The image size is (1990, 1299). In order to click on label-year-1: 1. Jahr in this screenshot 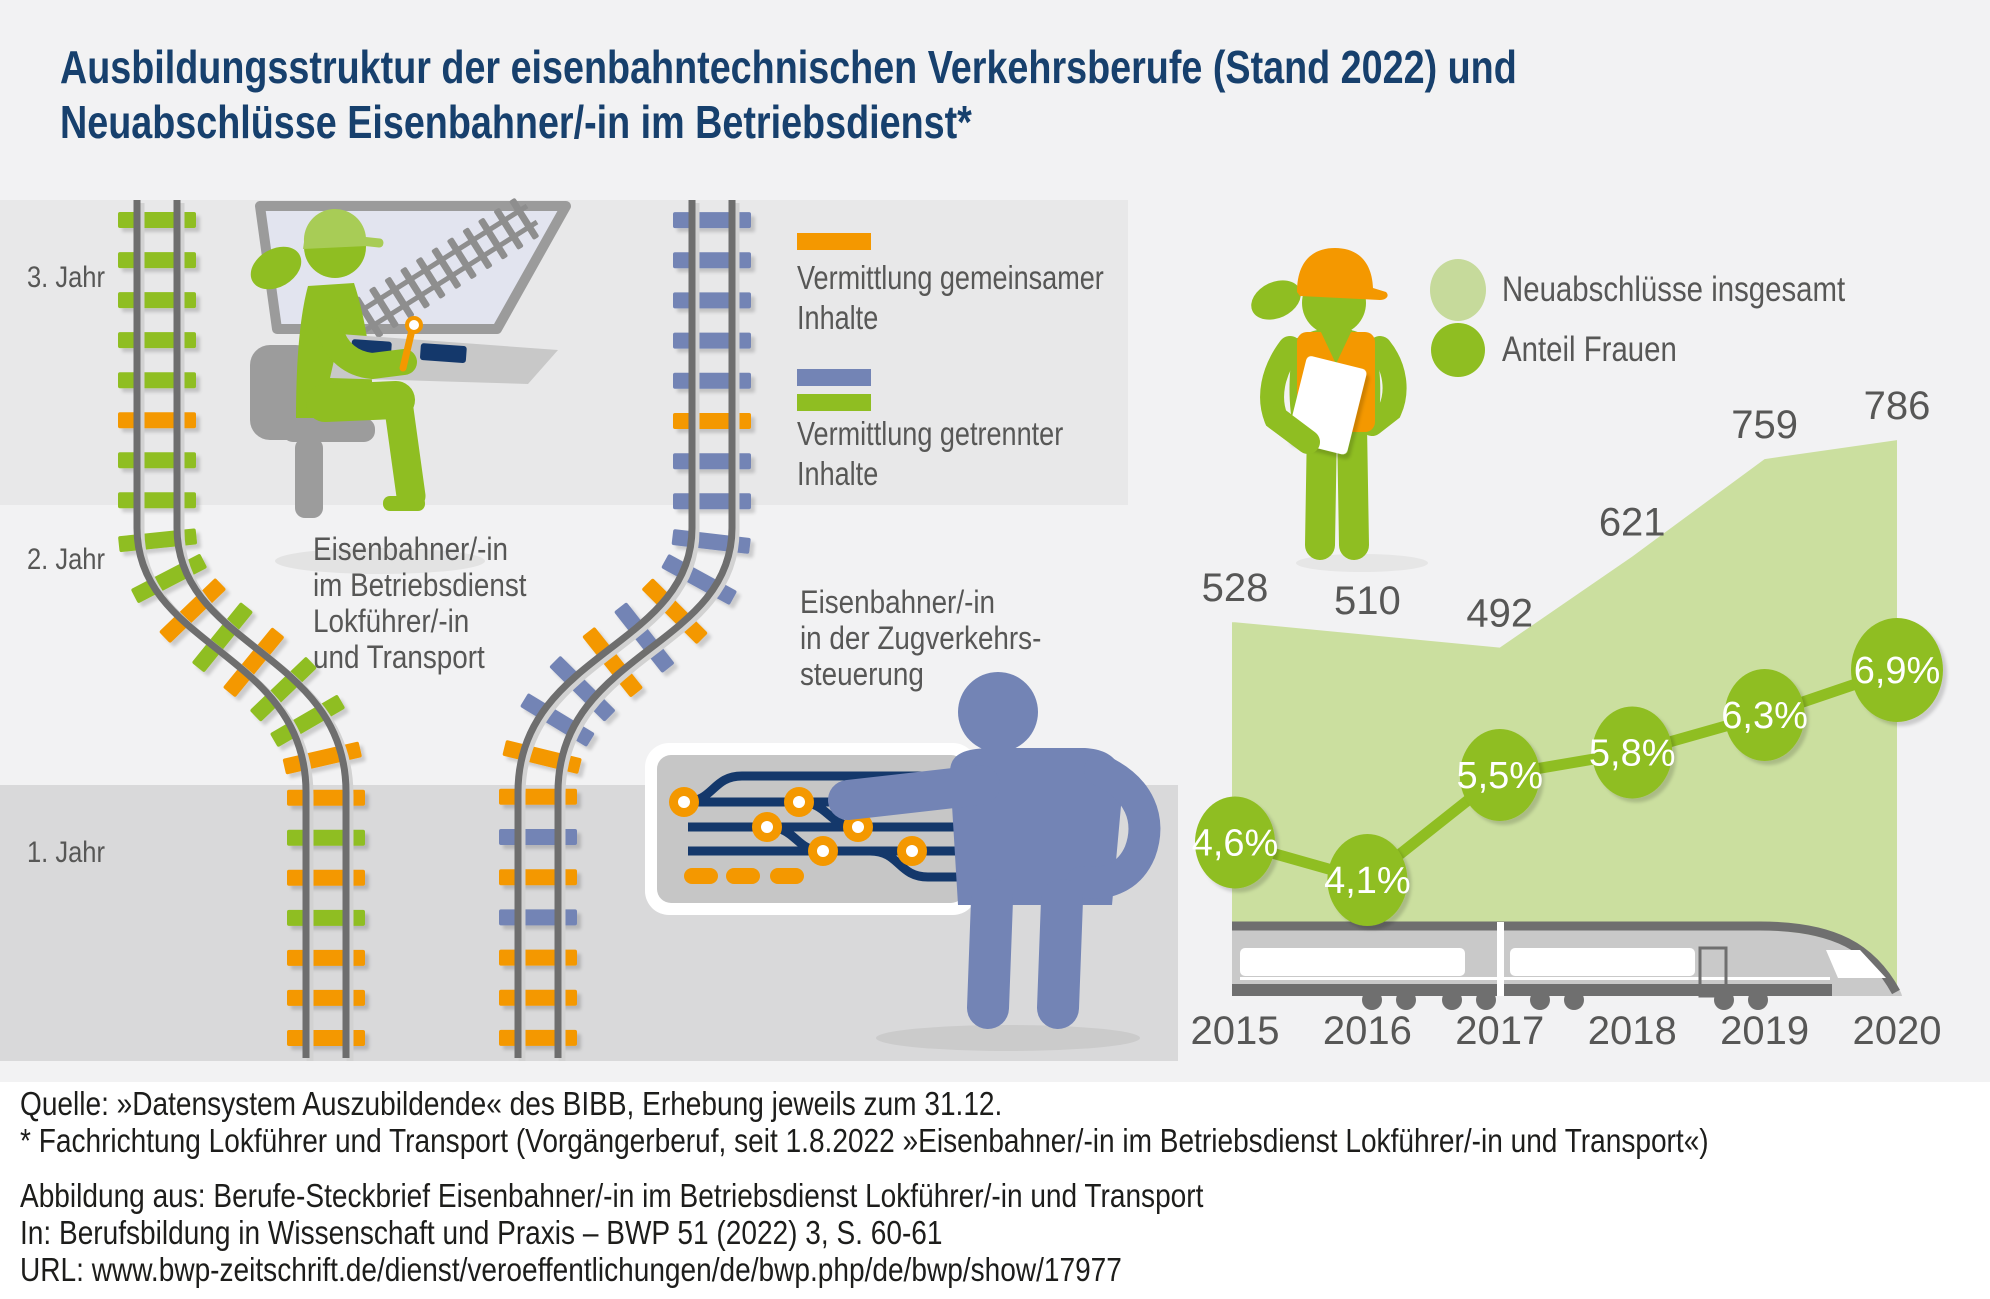, I will do `click(66, 852)`.